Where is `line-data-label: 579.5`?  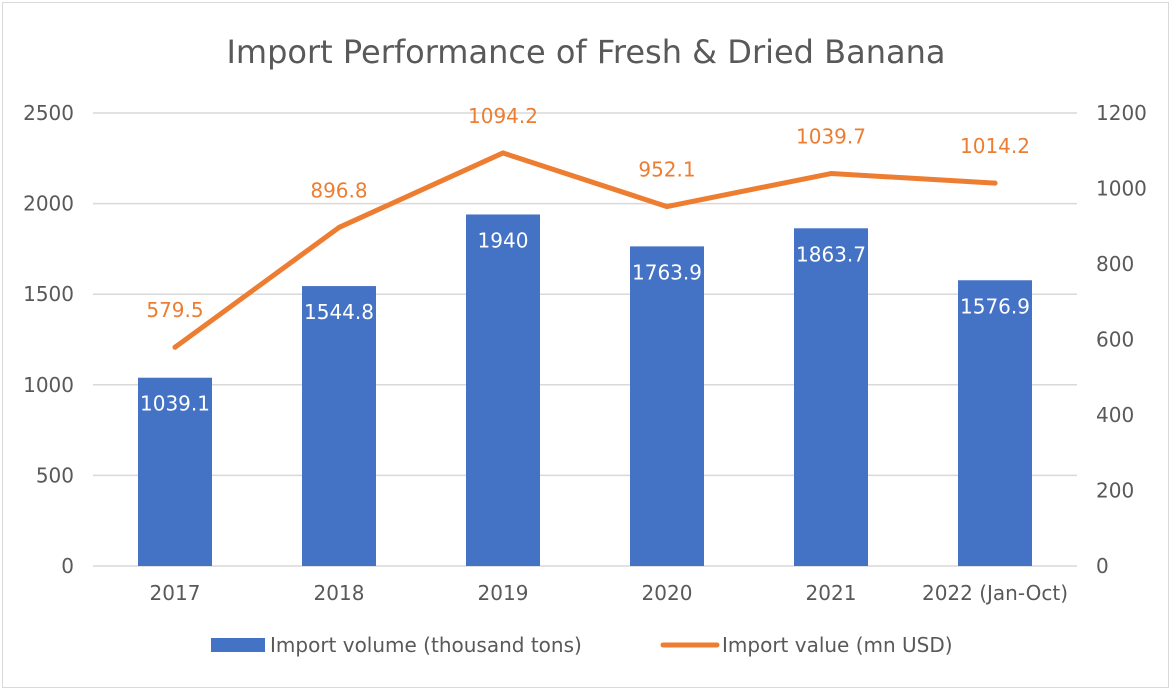 line-data-label: 579.5 is located at coordinates (174, 310).